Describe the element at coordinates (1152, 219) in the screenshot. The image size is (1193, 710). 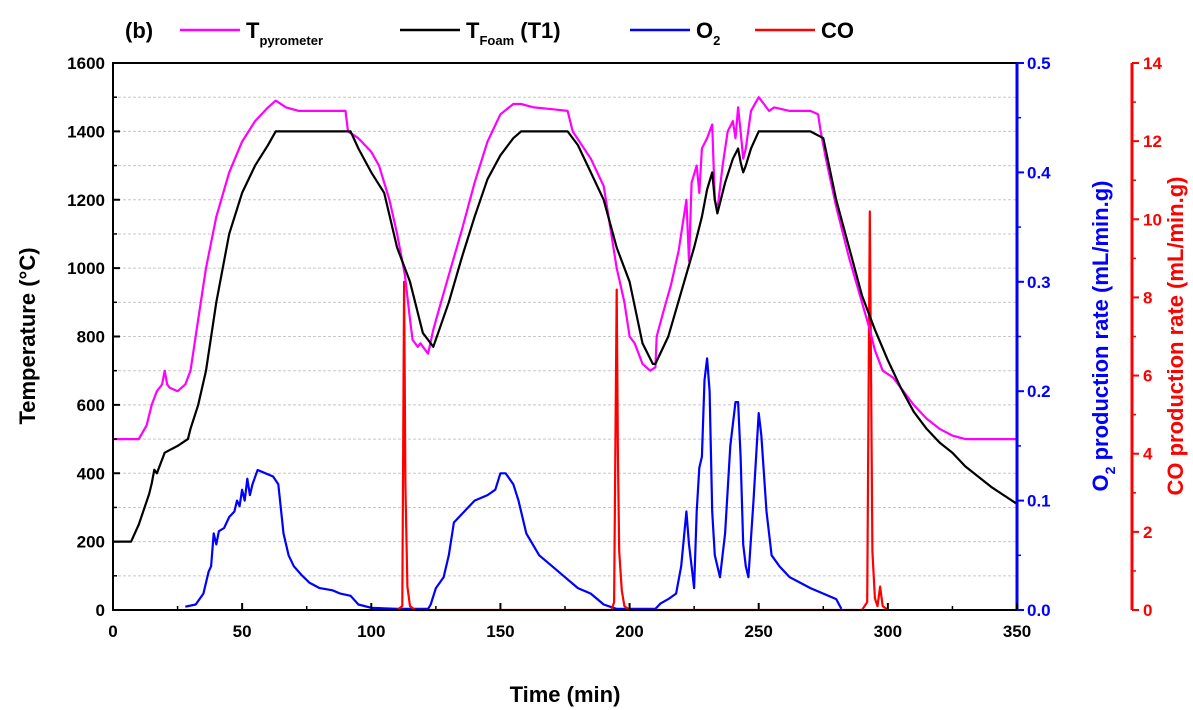
I see `co-tick-label: 10` at that location.